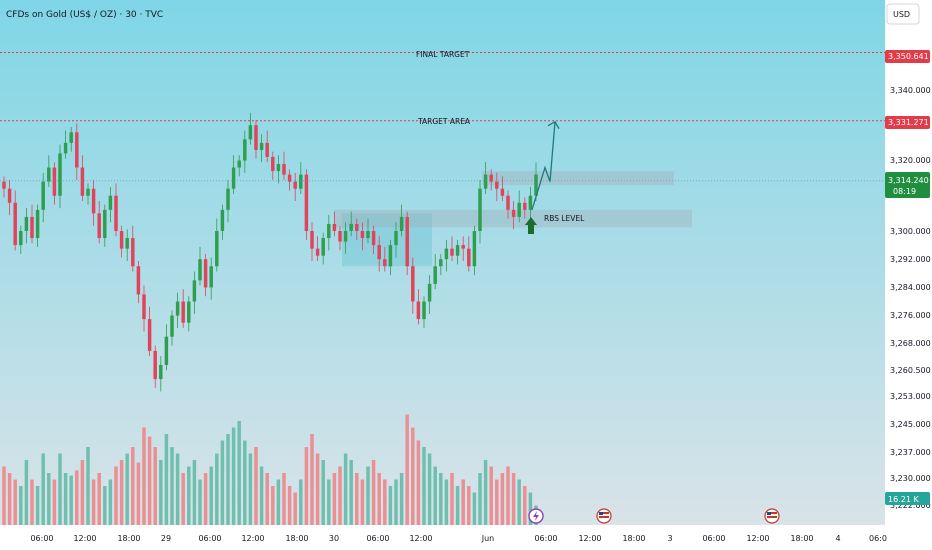 The height and width of the screenshot is (550, 932). Describe the element at coordinates (536, 516) in the screenshot. I see `lightning-event-icon` at that location.